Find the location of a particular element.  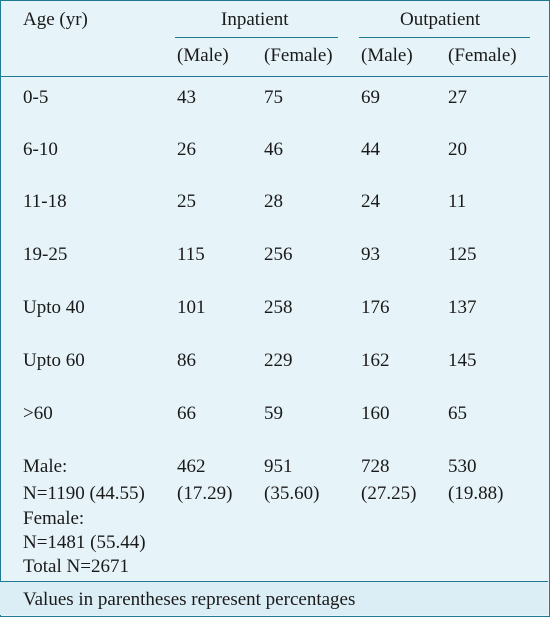

subheader-in-female: (Female) is located at coordinates (298, 55).